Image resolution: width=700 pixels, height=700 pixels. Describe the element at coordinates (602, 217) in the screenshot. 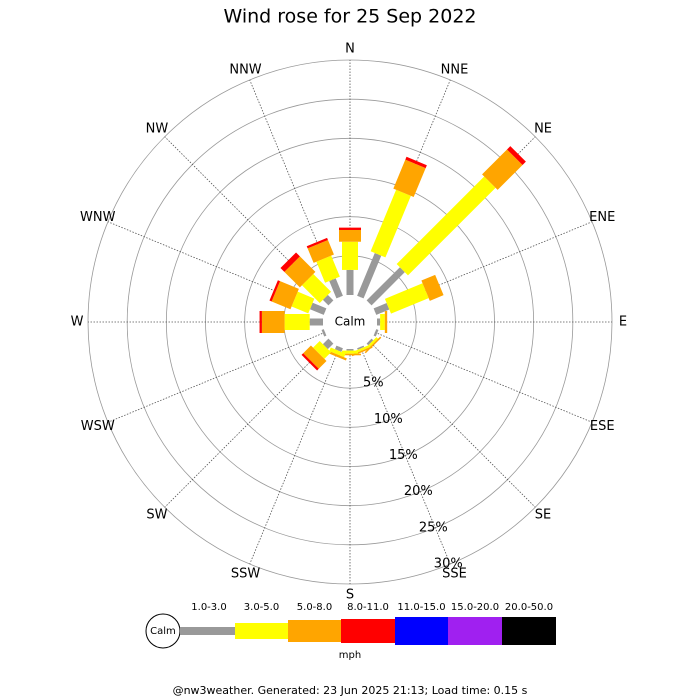

I see `direction-label: ENE` at that location.